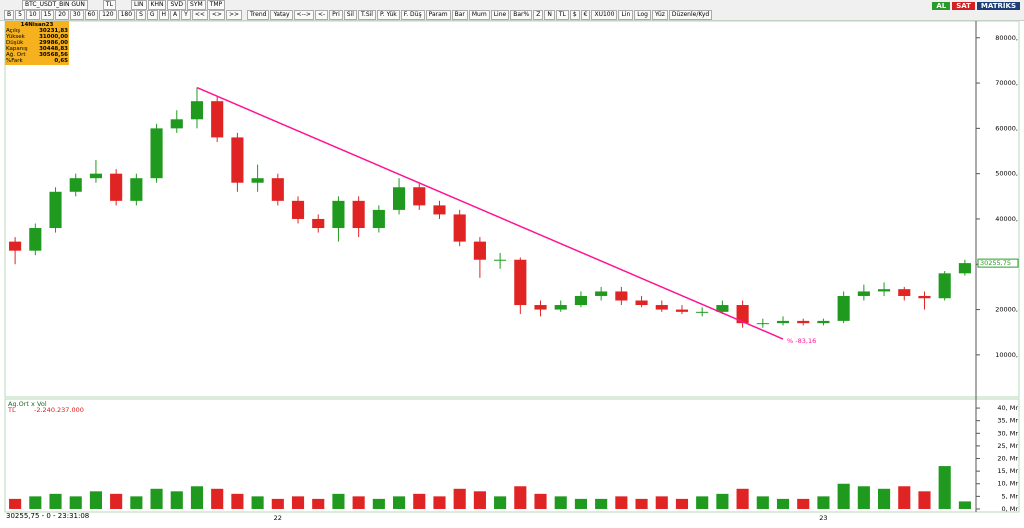 The width and height of the screenshot is (1024, 528). I want to click on period-button: Y, so click(186, 15).